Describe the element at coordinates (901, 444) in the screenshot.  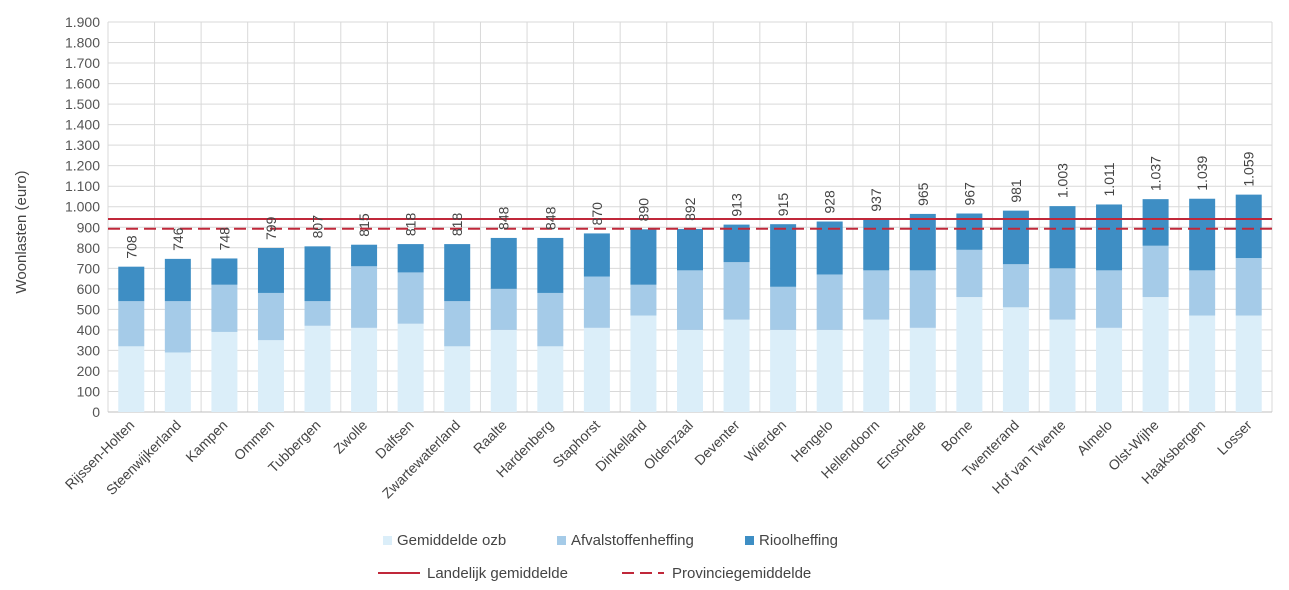
I see `category-label: Enschede` at that location.